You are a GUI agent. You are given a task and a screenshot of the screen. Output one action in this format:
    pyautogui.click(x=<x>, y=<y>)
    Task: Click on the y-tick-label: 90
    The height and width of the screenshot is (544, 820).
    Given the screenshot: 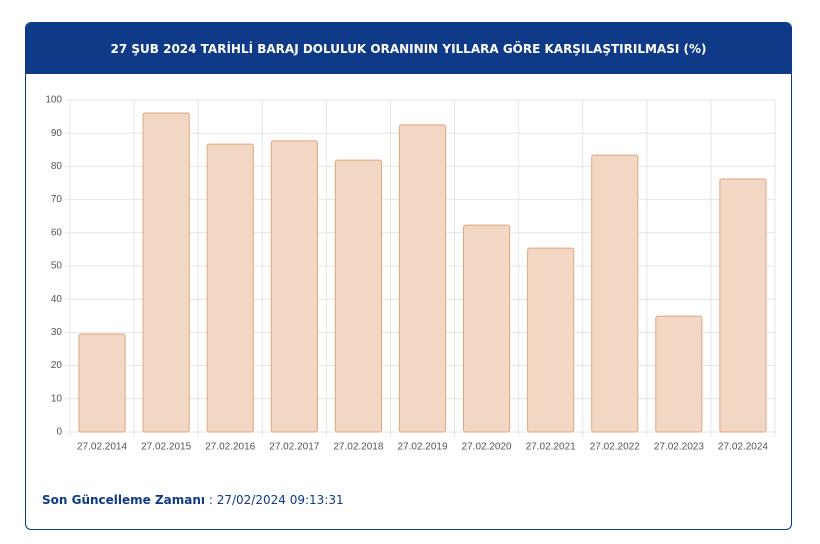 What is the action you would take?
    pyautogui.click(x=57, y=133)
    